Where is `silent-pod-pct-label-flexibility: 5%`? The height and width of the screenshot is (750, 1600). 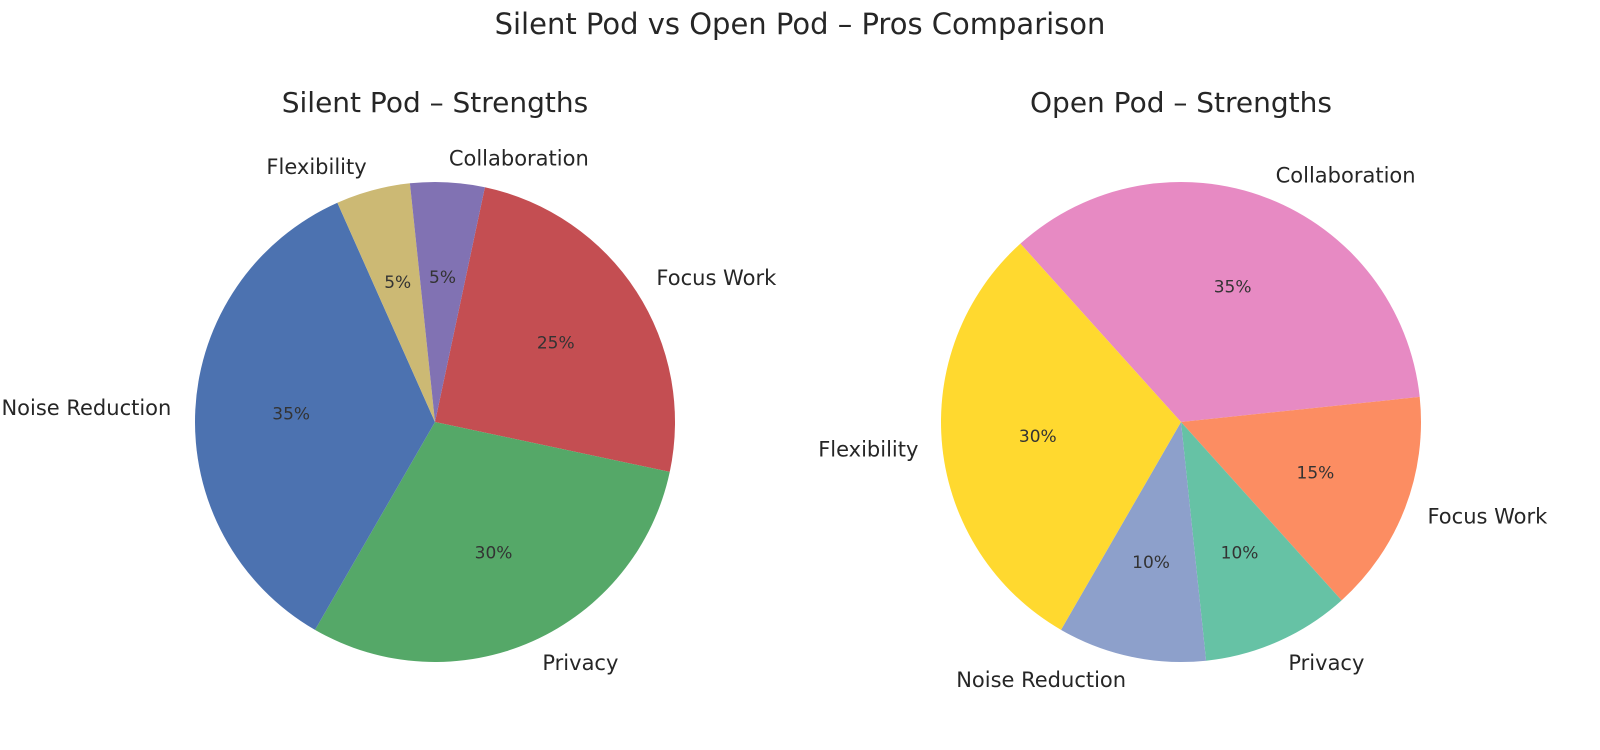
silent-pod-pct-label-flexibility: 5% is located at coordinates (397, 283).